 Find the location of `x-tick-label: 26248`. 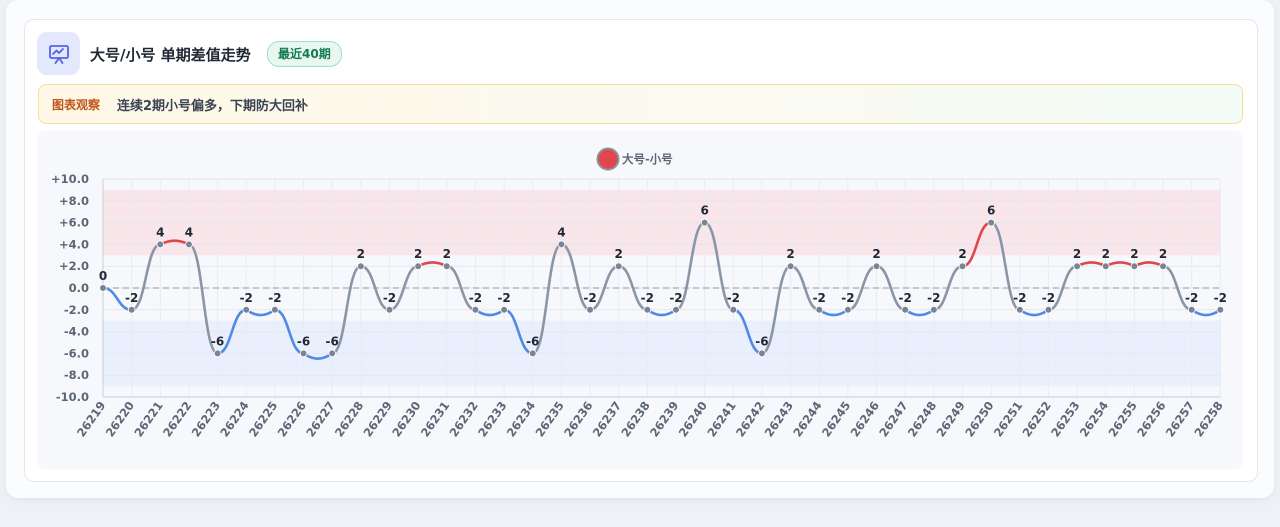

x-tick-label: 26248 is located at coordinates (922, 419).